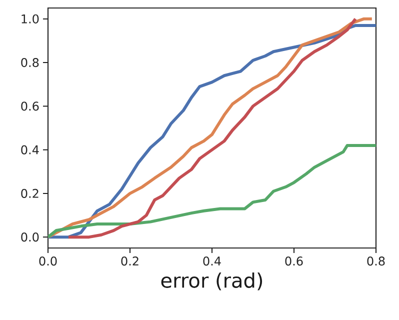 Image resolution: width=399 pixels, height=320 pixels. I want to click on y-tick-label: 0.6, so click(30, 106).